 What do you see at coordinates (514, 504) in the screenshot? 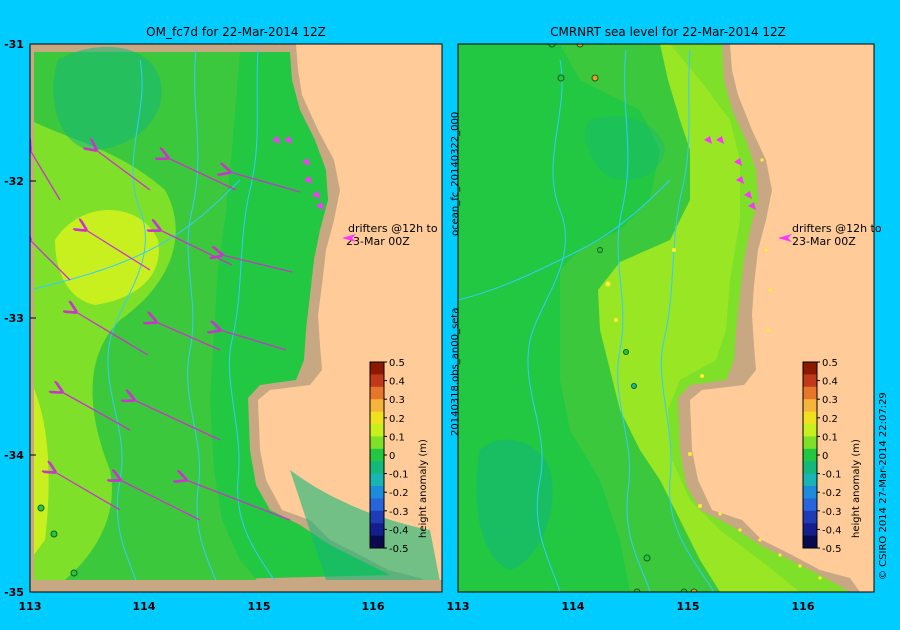
I see `right-eddy-low` at bounding box center [514, 504].